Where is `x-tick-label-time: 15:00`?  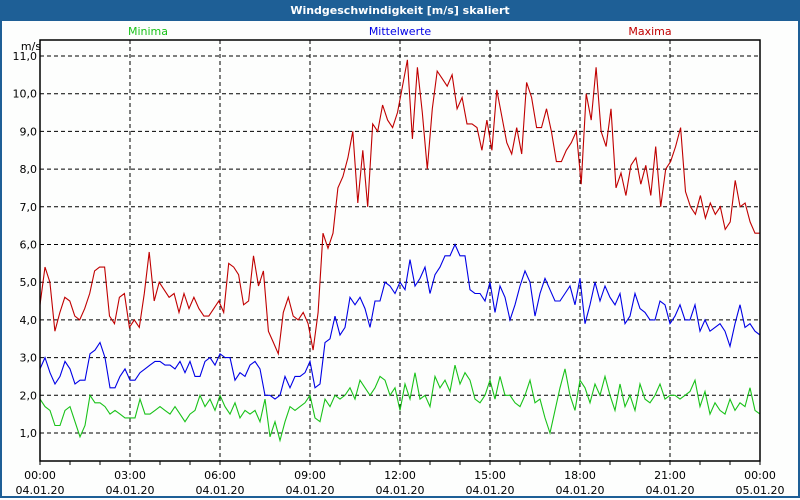 x-tick-label-time: 15:00 is located at coordinates (490, 475).